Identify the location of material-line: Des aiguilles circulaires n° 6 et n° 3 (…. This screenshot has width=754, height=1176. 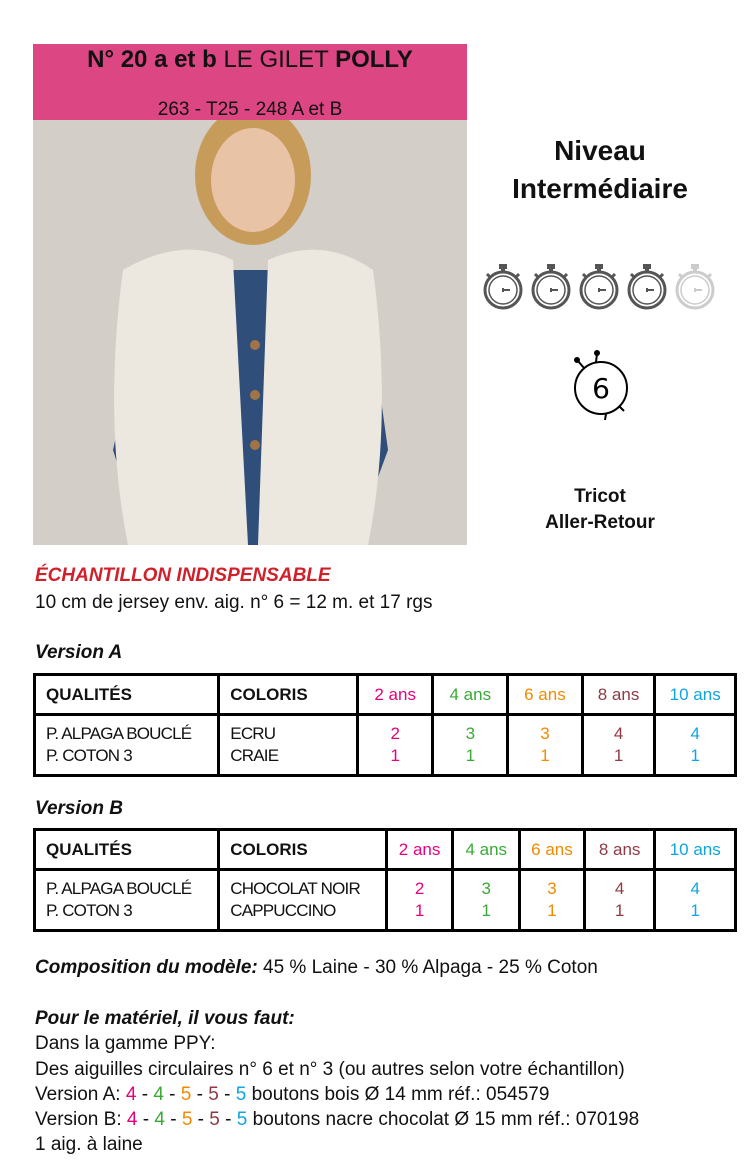
(330, 1069).